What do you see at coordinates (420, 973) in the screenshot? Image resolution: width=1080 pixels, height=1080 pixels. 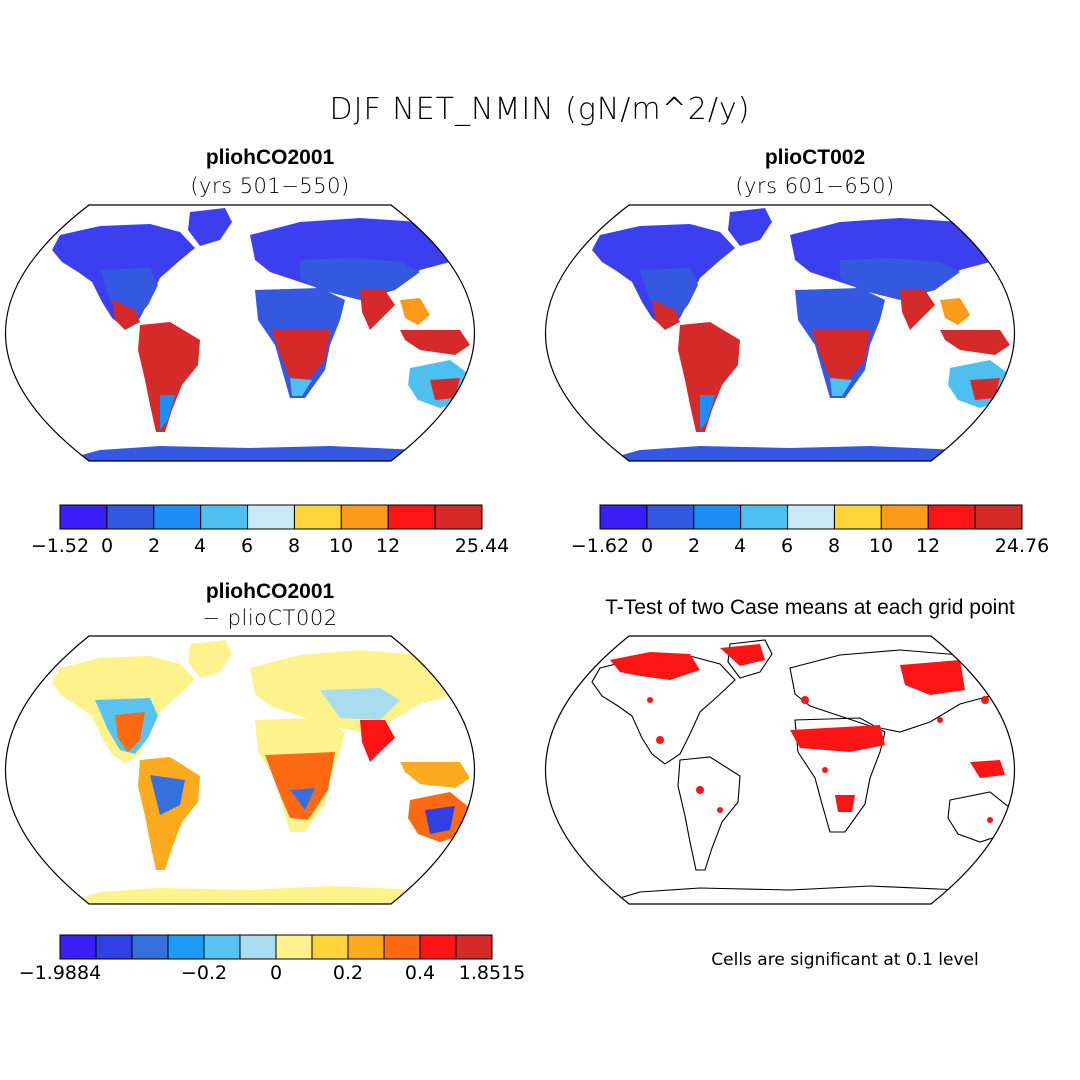 I see `colorbar-3-tick-label: 0.4` at bounding box center [420, 973].